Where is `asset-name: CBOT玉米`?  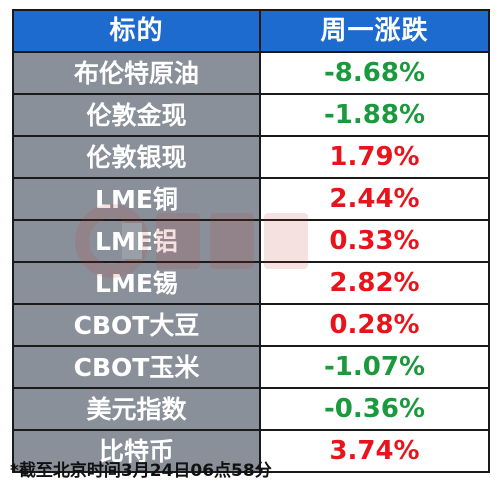 asset-name: CBOT玉米 is located at coordinates (136, 367).